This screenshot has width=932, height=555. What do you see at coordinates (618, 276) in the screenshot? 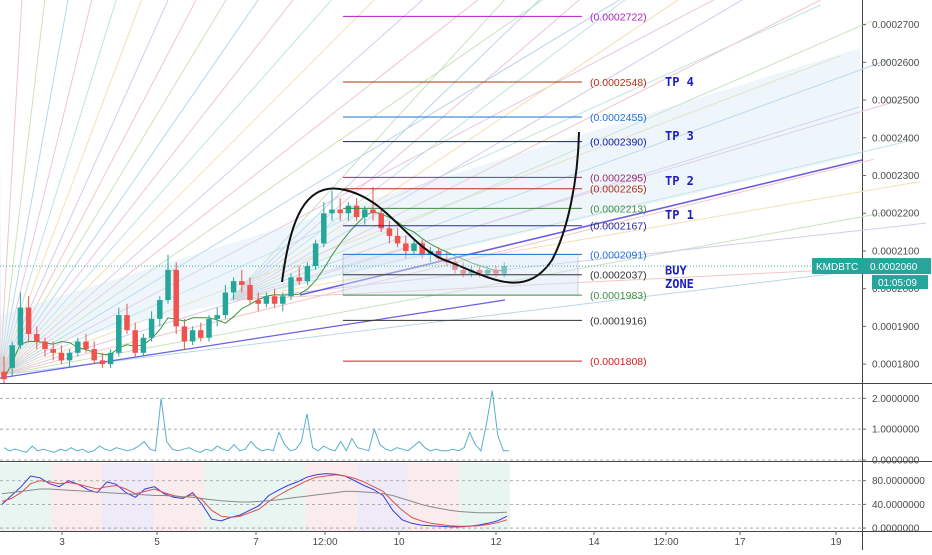
I see `fib-level-label: (0.0002037)` at bounding box center [618, 276].